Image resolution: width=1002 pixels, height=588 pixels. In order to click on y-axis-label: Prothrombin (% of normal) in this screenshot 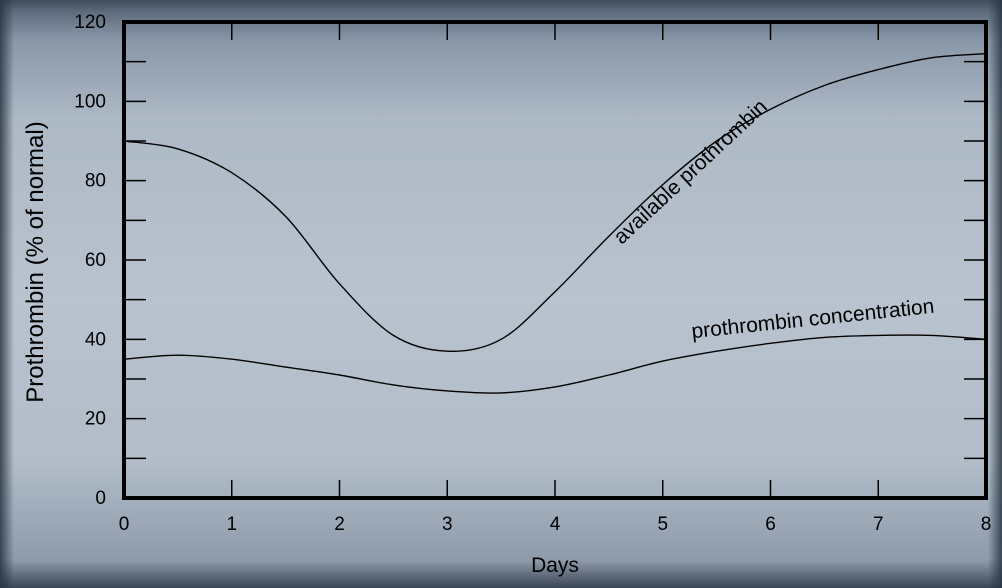, I will do `click(35, 261)`.